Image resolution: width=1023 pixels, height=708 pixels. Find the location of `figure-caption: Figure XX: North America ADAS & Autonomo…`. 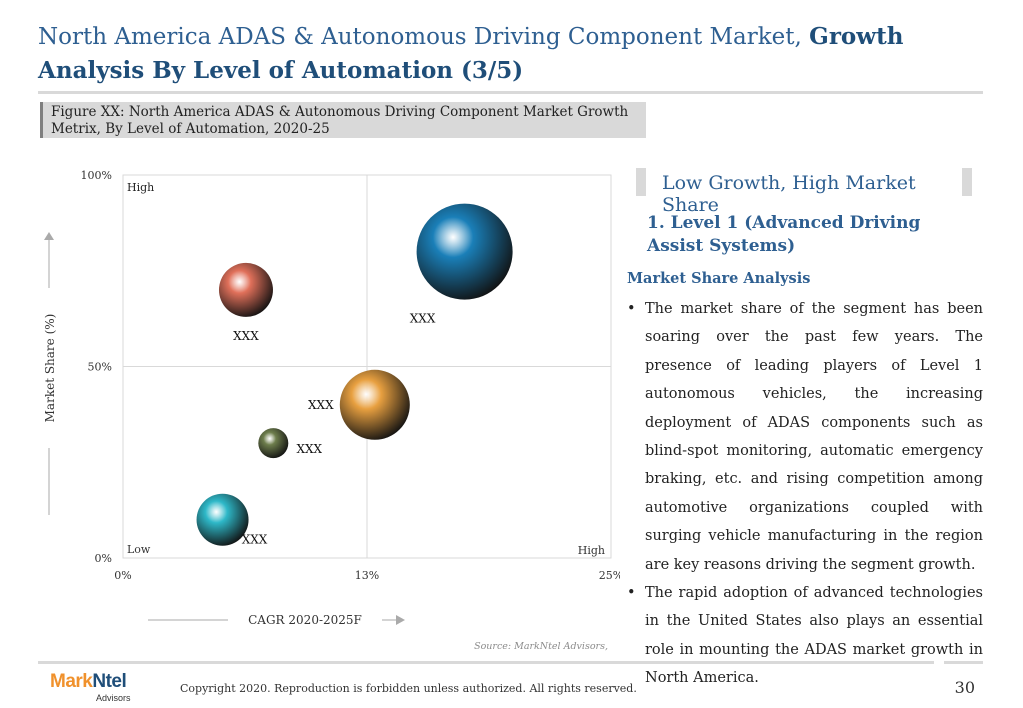

figure-caption: Figure XX: North America ADAS & Autonomo… is located at coordinates (343, 120).